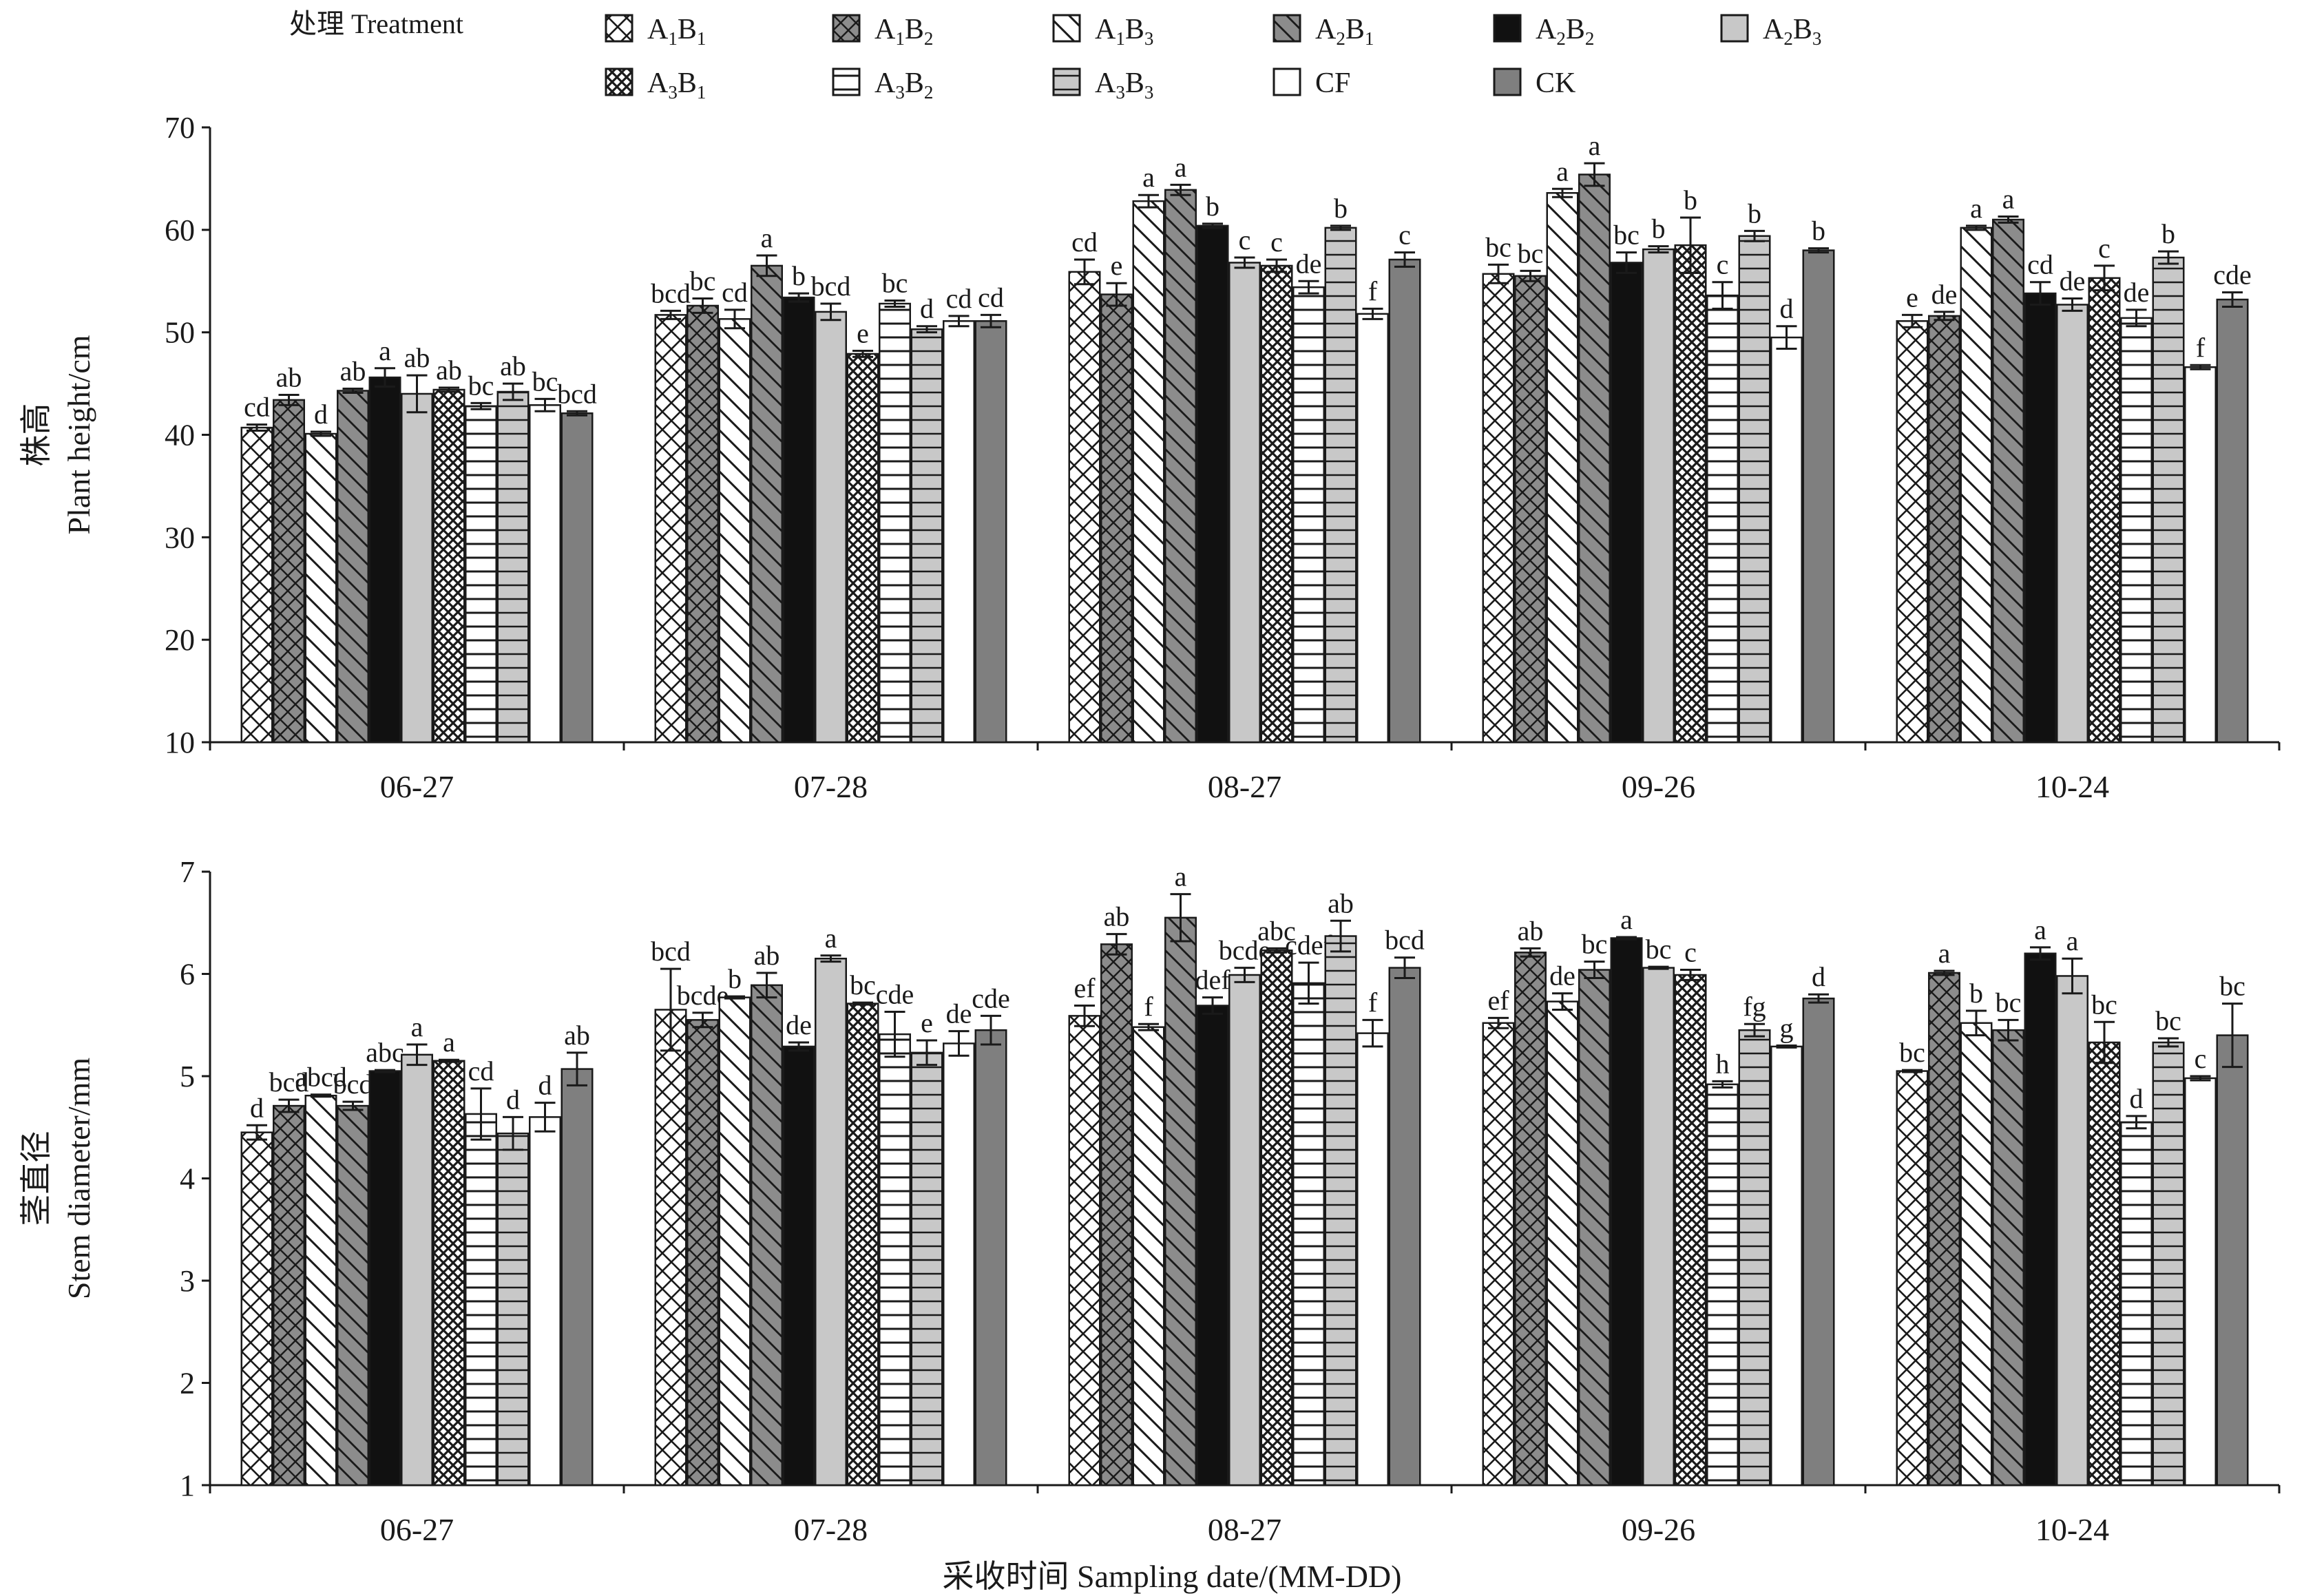 The width and height of the screenshot is (2304, 1596). Describe the element at coordinates (78, 434) in the screenshot. I see `y-axis-label-en: Plant height/cm` at that location.